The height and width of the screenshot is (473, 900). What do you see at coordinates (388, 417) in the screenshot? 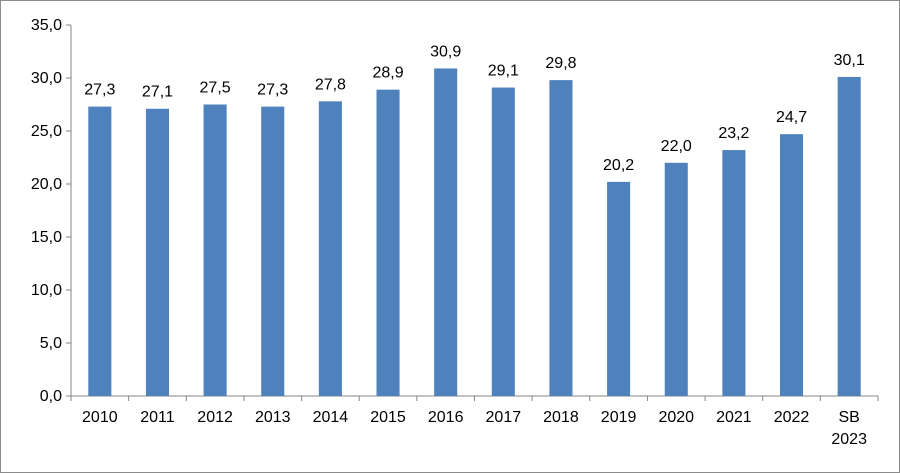
I see `x-tick-label: 2015` at bounding box center [388, 417].